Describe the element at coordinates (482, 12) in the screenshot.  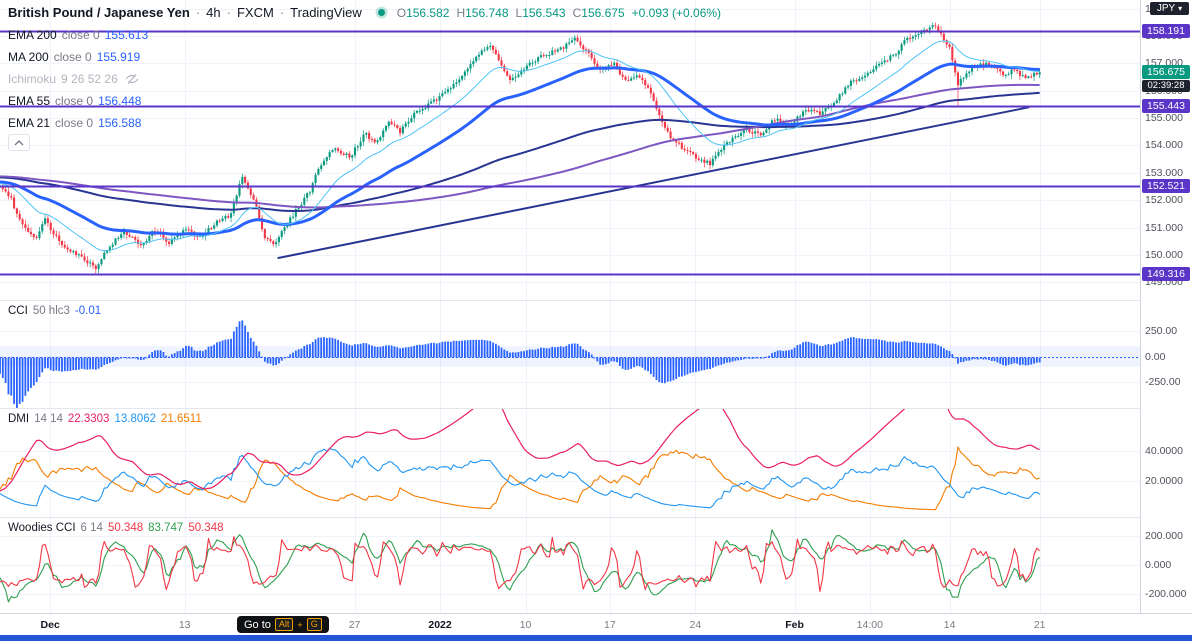
I see `high-value: H 156.748` at that location.